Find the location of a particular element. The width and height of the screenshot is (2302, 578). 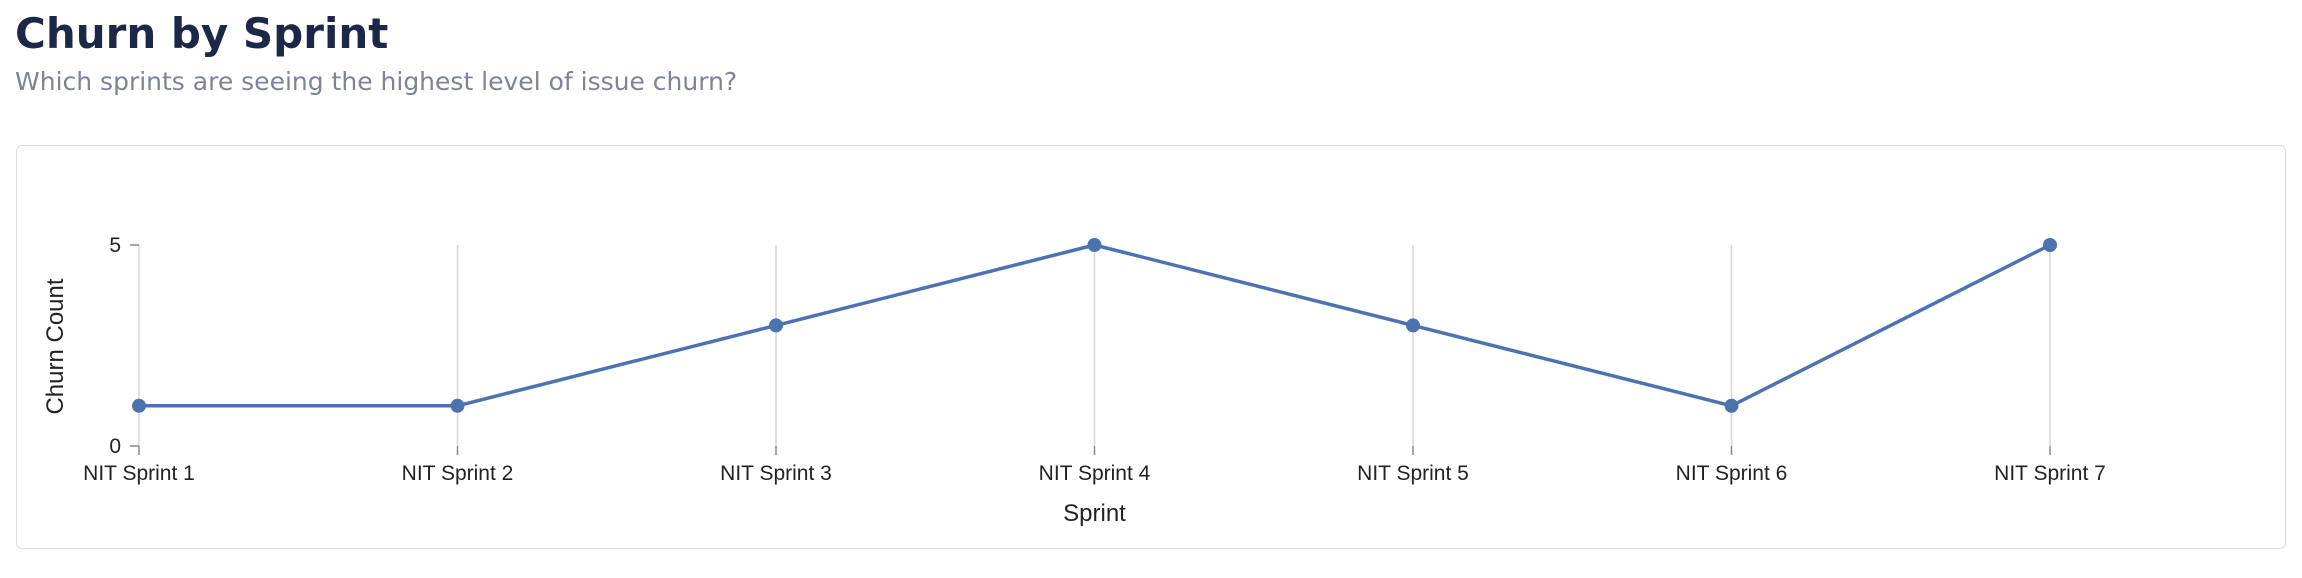

page-title: Churn by Sprint is located at coordinates (202, 33).